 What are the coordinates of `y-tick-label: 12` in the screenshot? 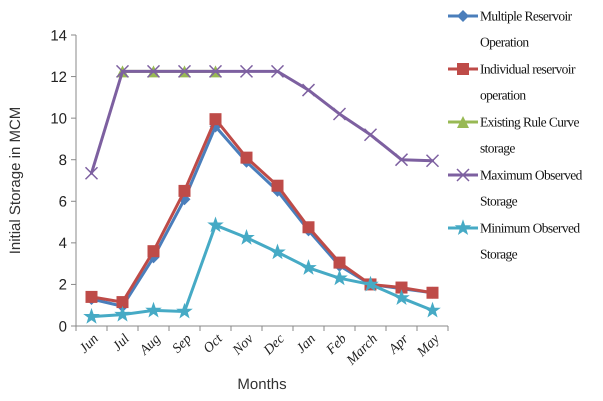 It's located at (58, 77).